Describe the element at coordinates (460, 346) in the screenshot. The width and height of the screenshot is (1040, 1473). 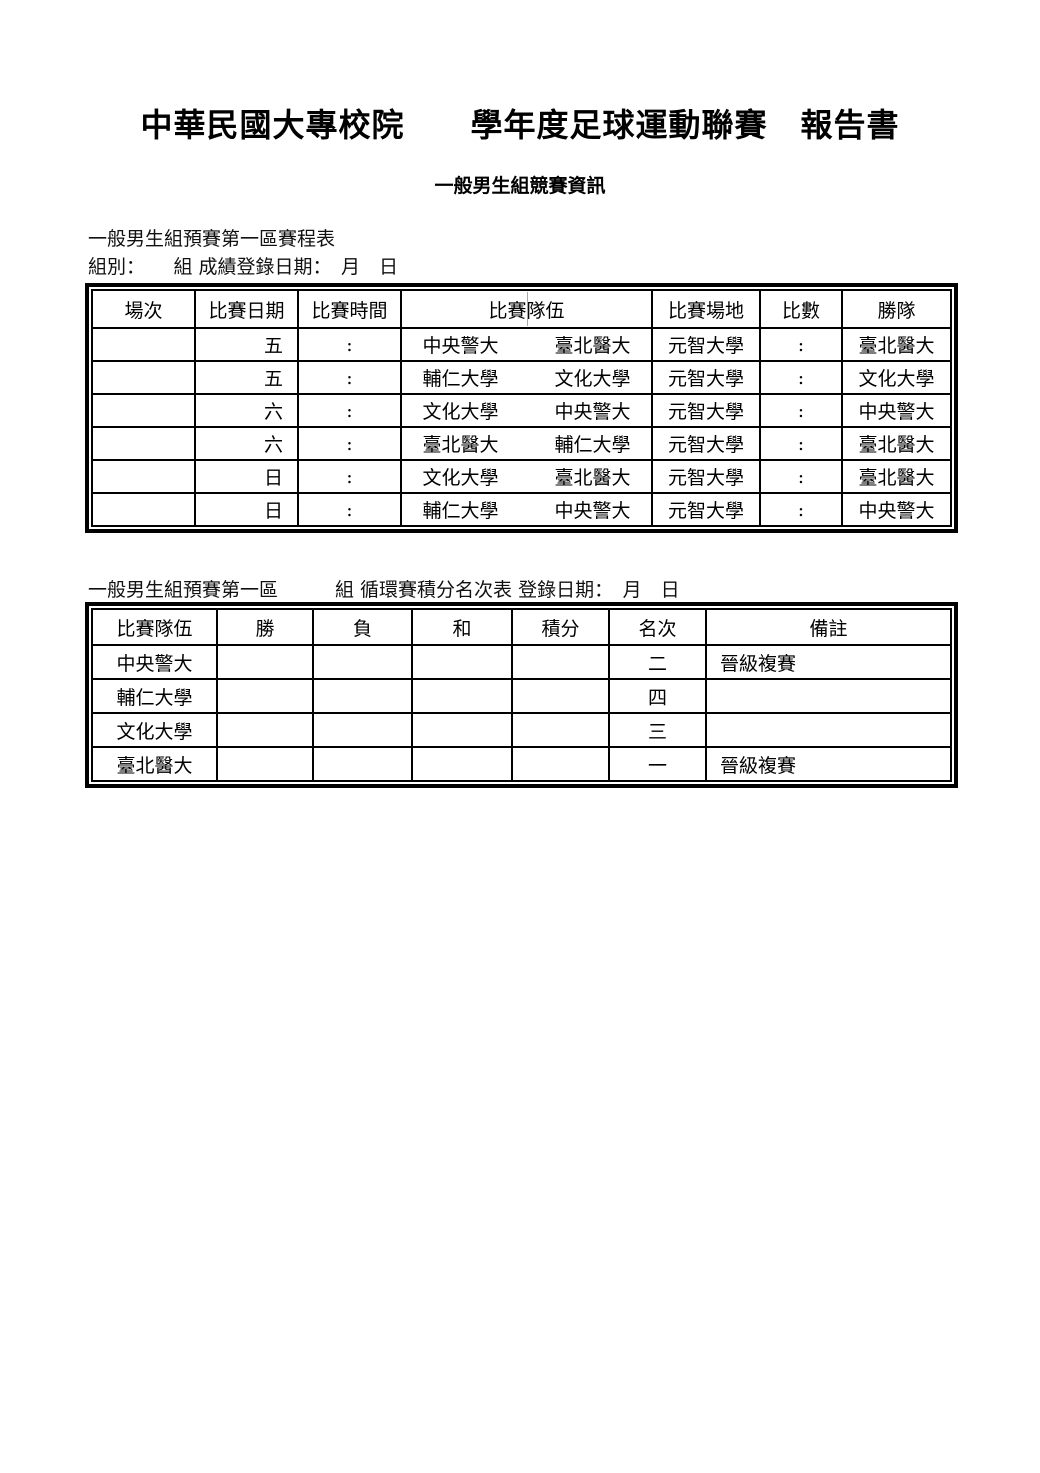
I see `team-a: 中央警大` at that location.